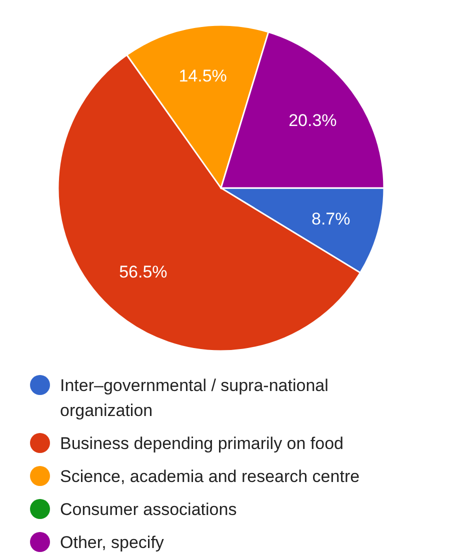  I want to click on data-label: 56.5%, so click(143, 272).